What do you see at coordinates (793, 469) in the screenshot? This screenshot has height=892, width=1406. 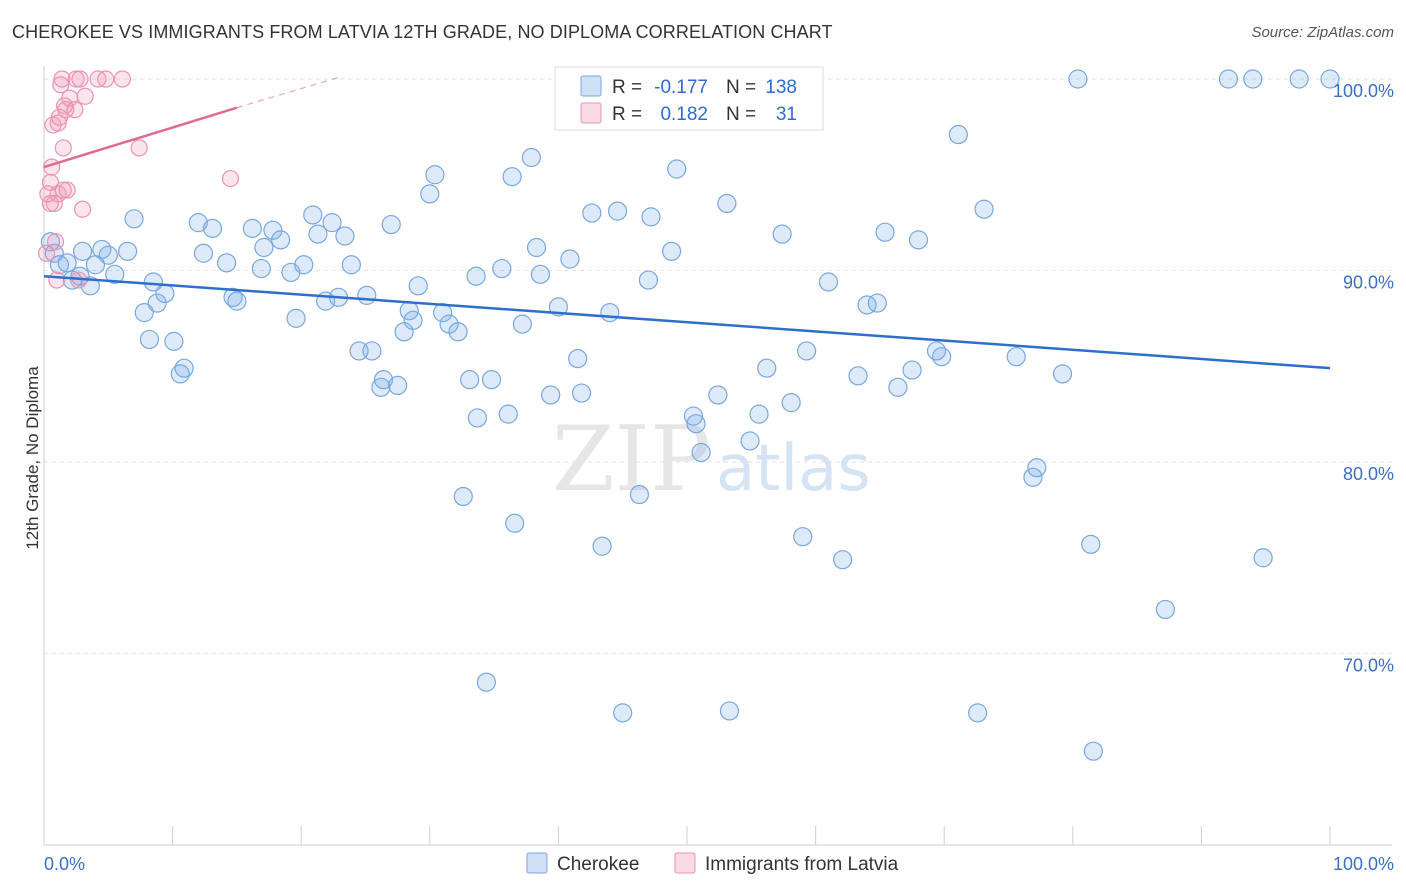 I see `watermark-atlas: atlas` at bounding box center [793, 469].